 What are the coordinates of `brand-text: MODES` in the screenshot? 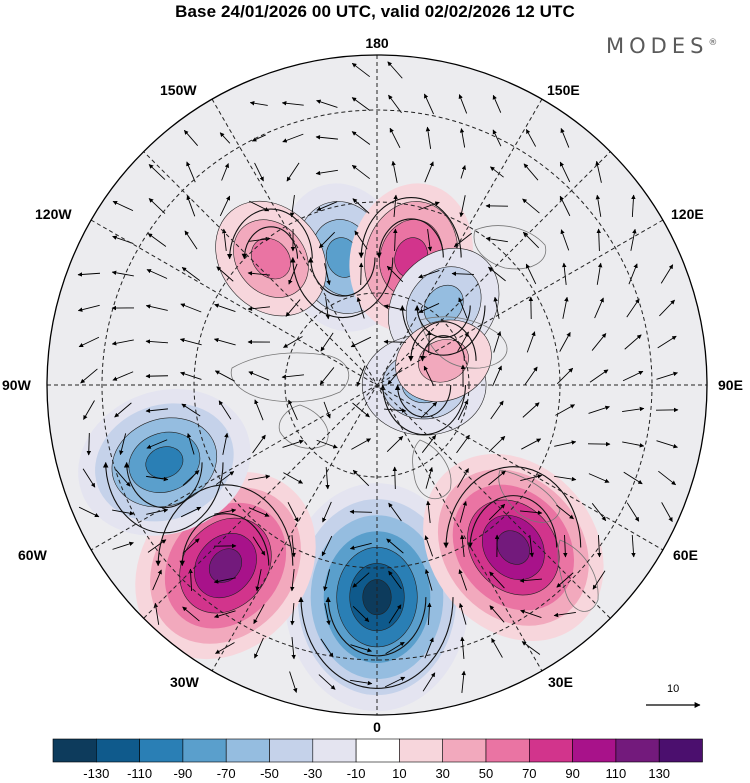 It's located at (657, 46).